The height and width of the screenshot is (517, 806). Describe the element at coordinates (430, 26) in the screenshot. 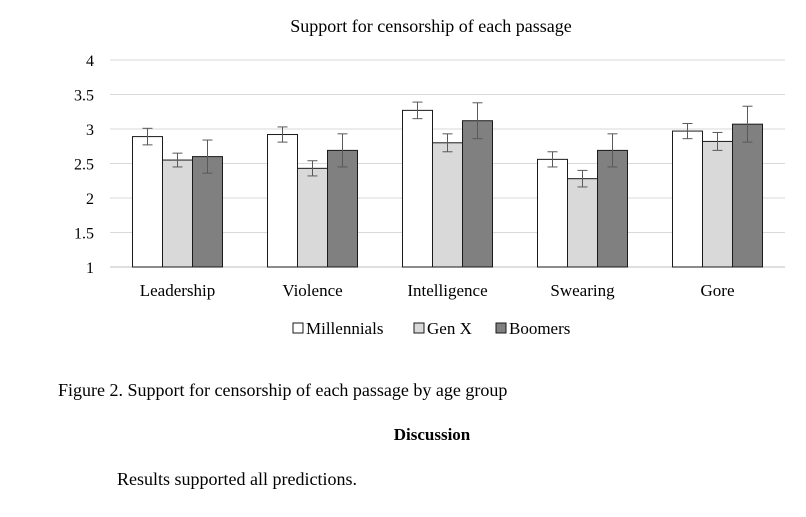

I see `chart-title: Support for censorship of each passage` at that location.